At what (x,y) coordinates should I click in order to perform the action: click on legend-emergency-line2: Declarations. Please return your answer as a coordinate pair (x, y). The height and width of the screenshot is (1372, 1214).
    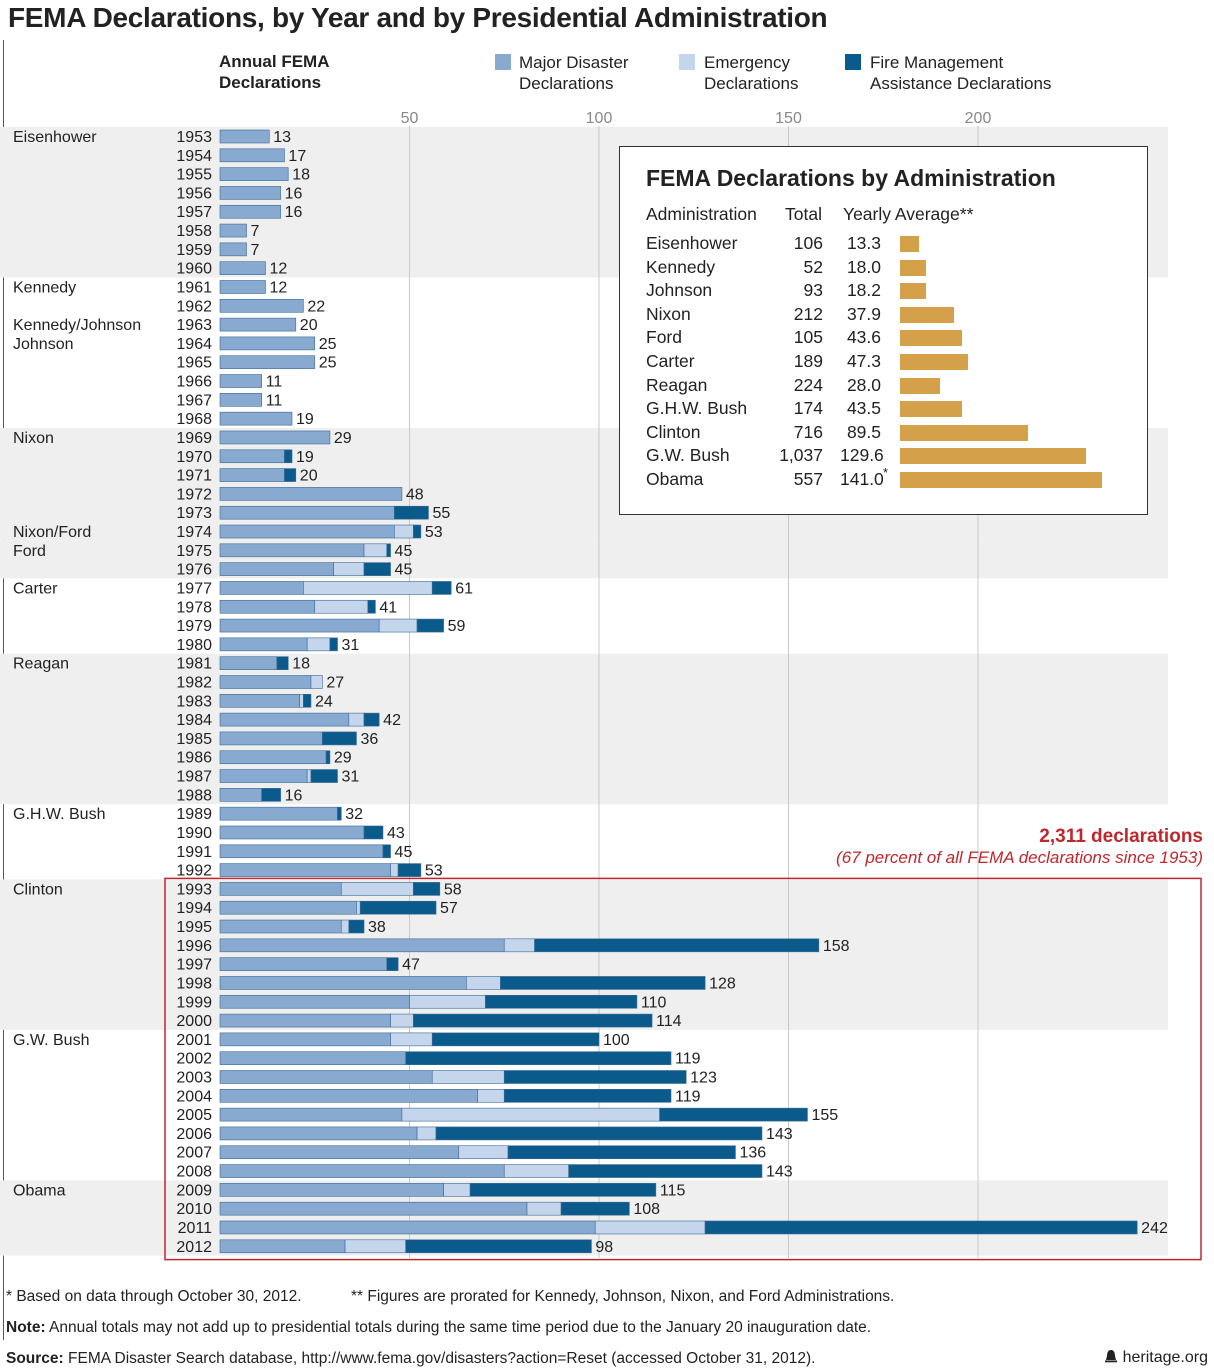
    Looking at the image, I should click on (751, 83).